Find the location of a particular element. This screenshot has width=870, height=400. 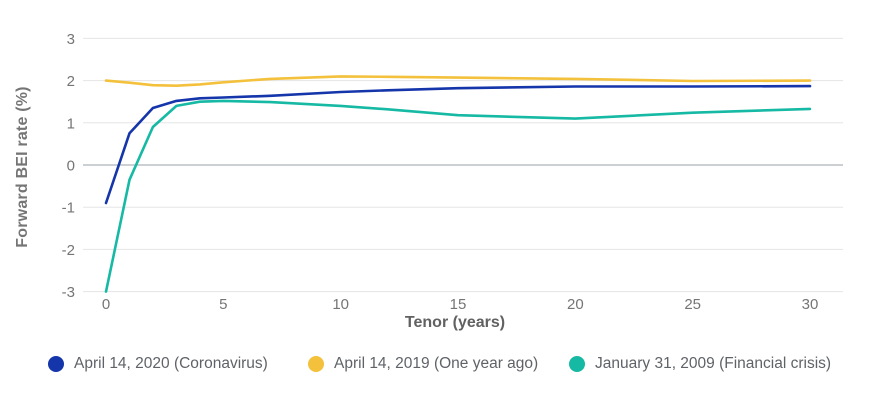

legend-item-2019: April 14, 2019 (One year ago) is located at coordinates (423, 364).